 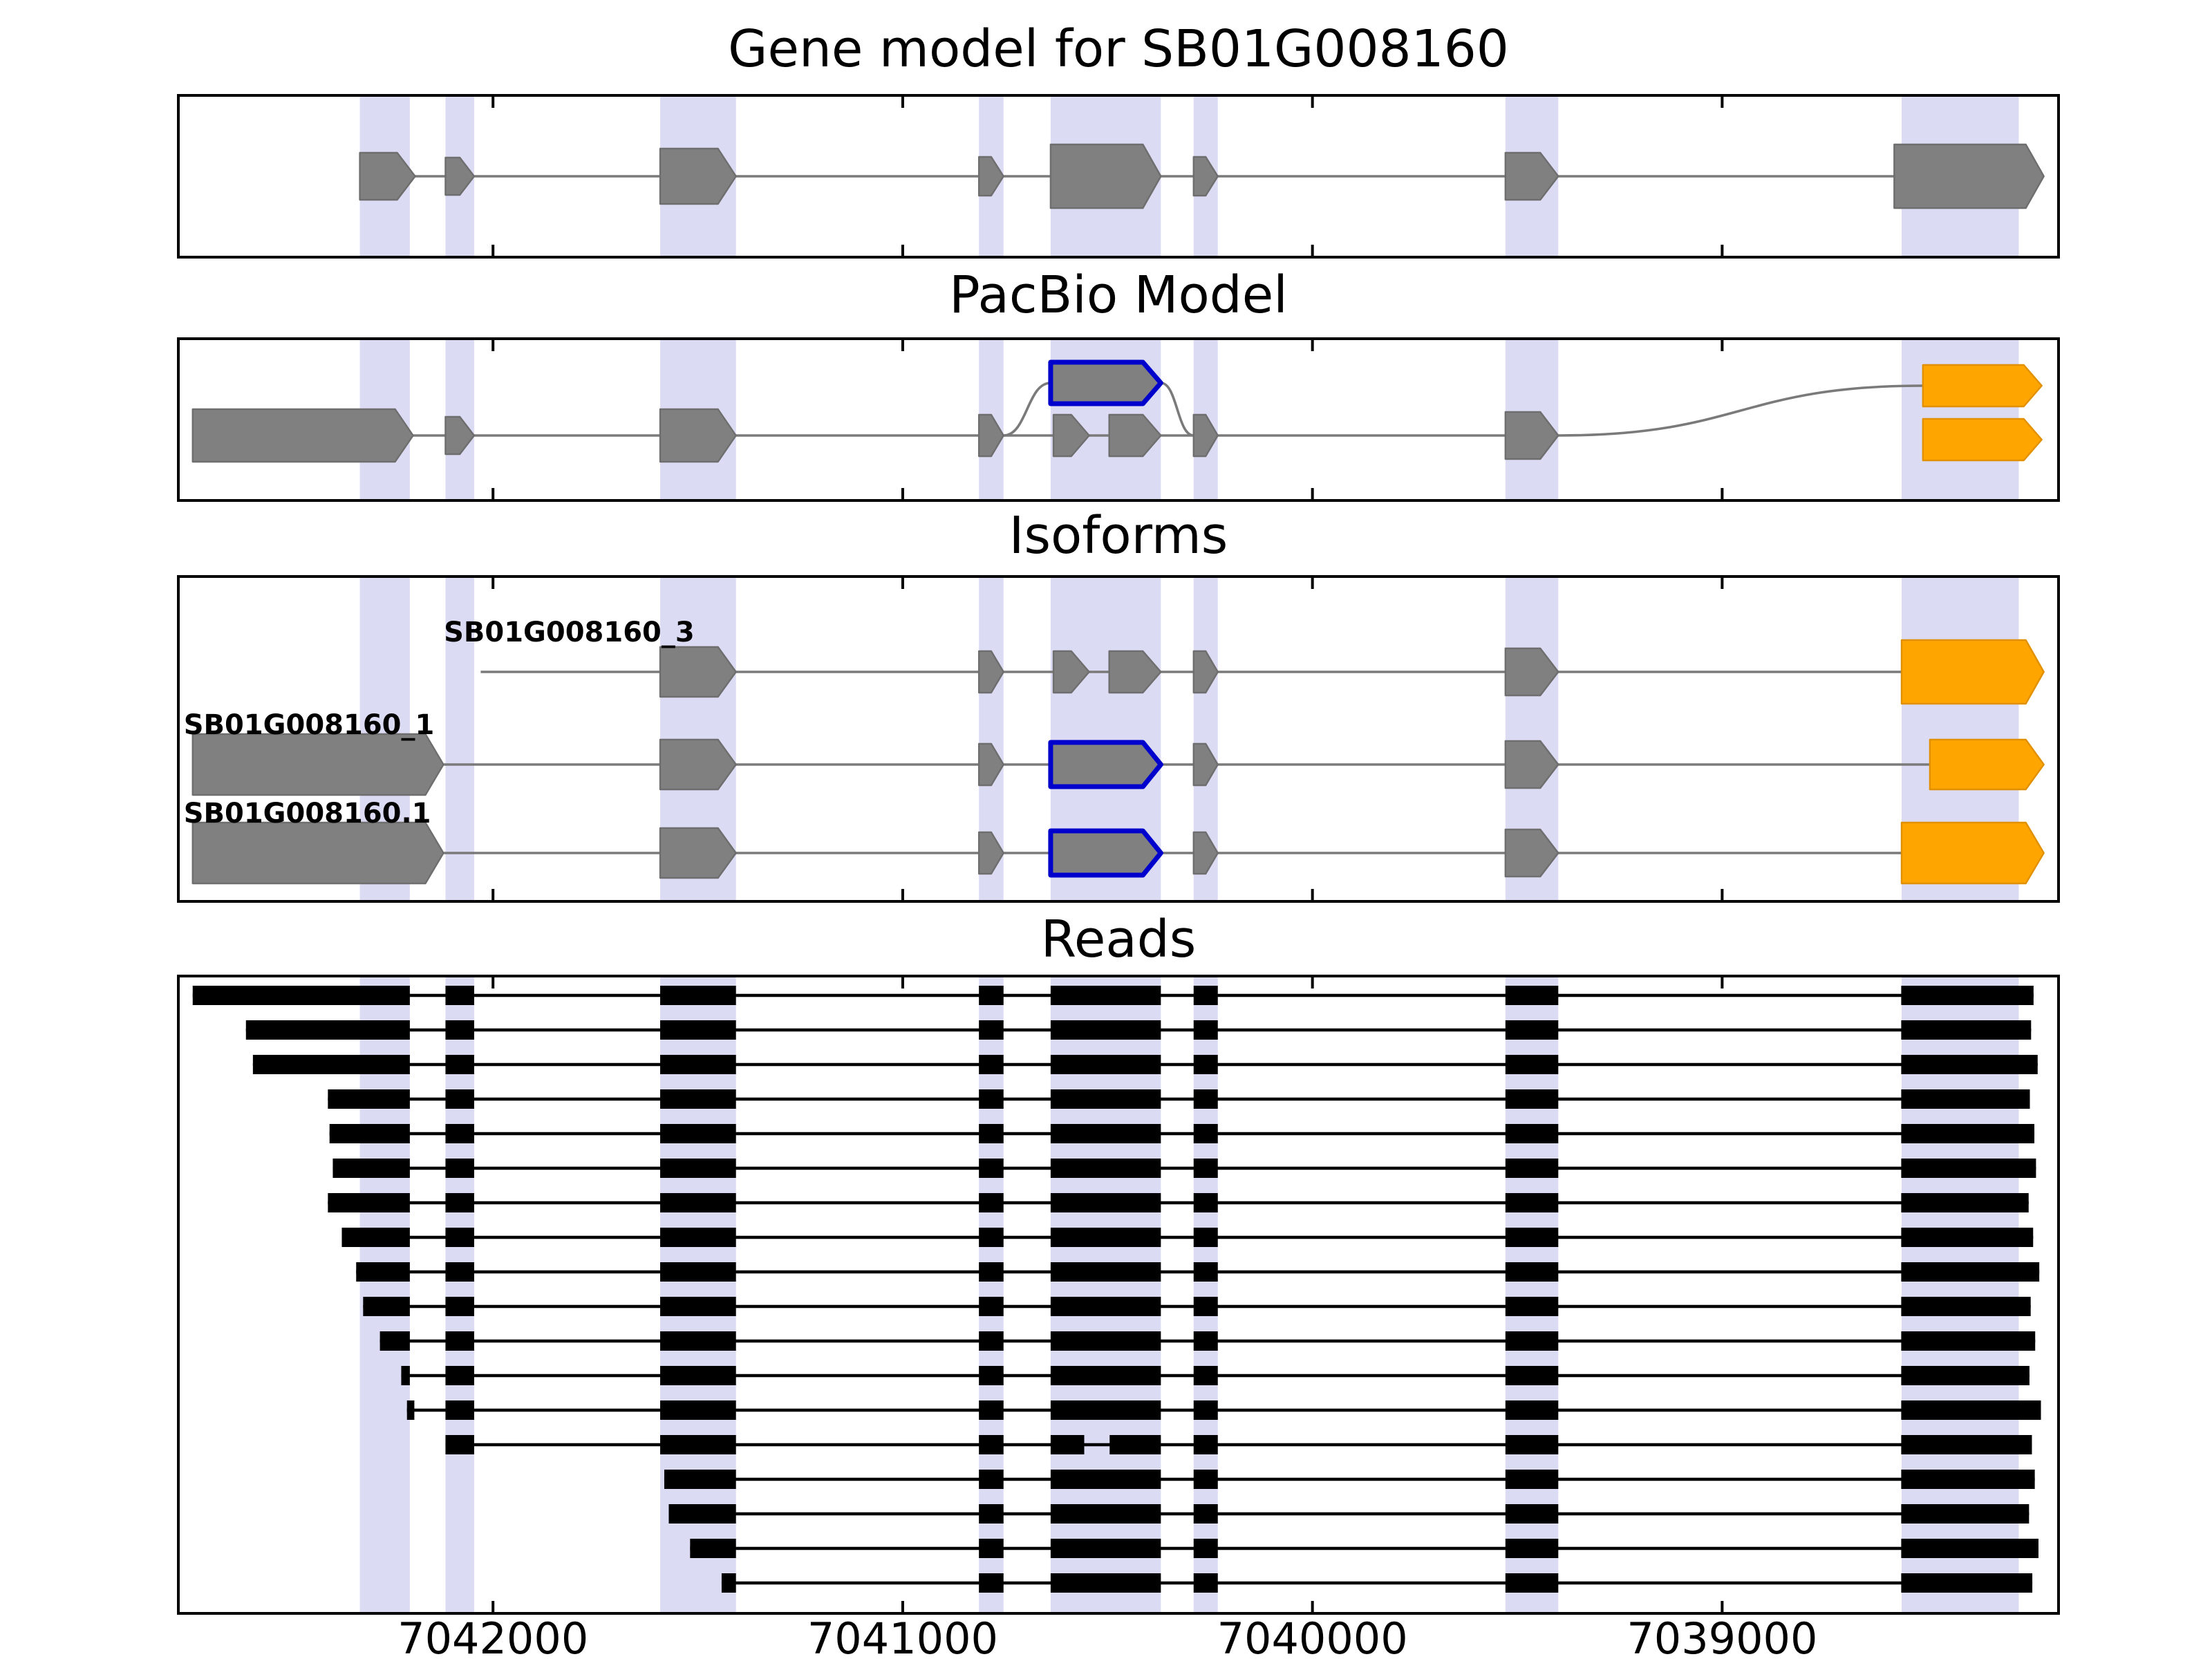 What do you see at coordinates (493, 1636) in the screenshot?
I see `axis-tick-label: 7042000` at bounding box center [493, 1636].